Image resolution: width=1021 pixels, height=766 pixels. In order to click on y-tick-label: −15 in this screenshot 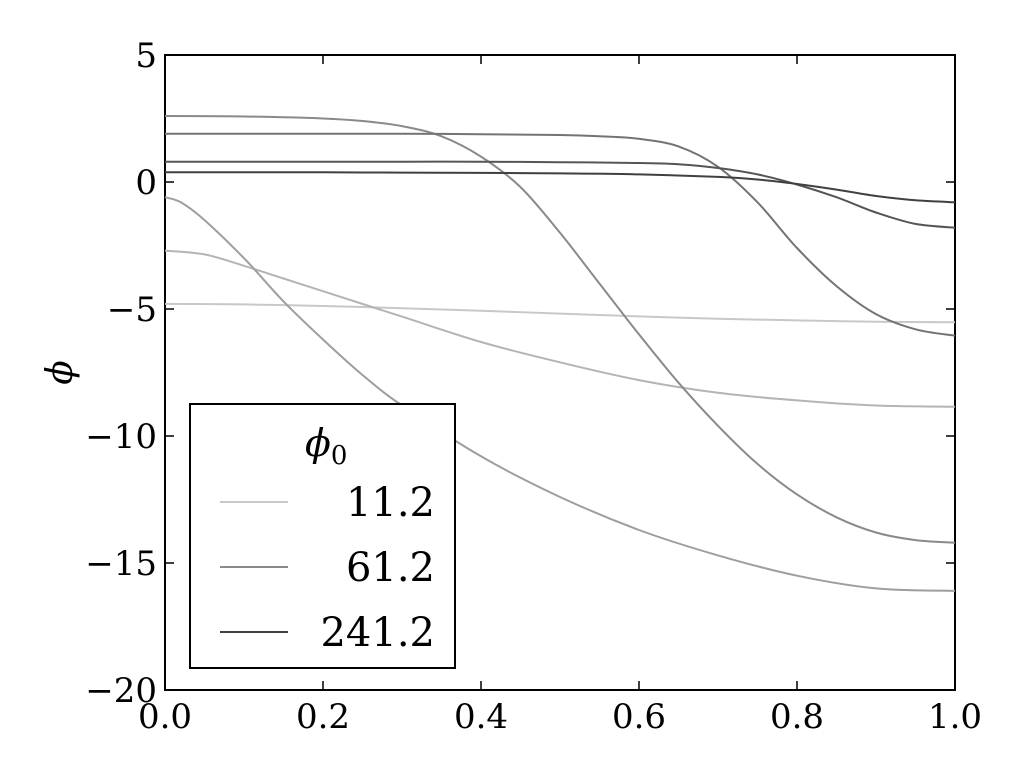, I will do `click(121, 564)`.